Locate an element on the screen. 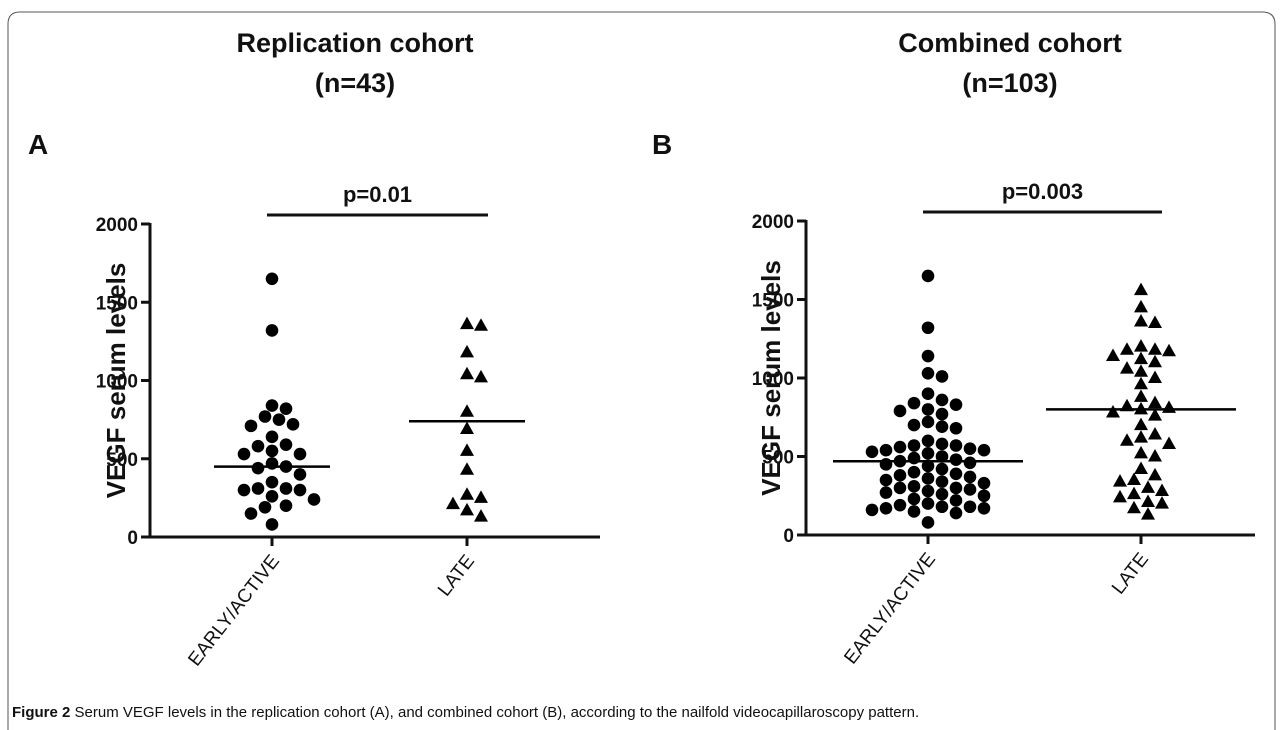 This screenshot has width=1282, height=730. caption-label: Figure 2 is located at coordinates (41, 712).